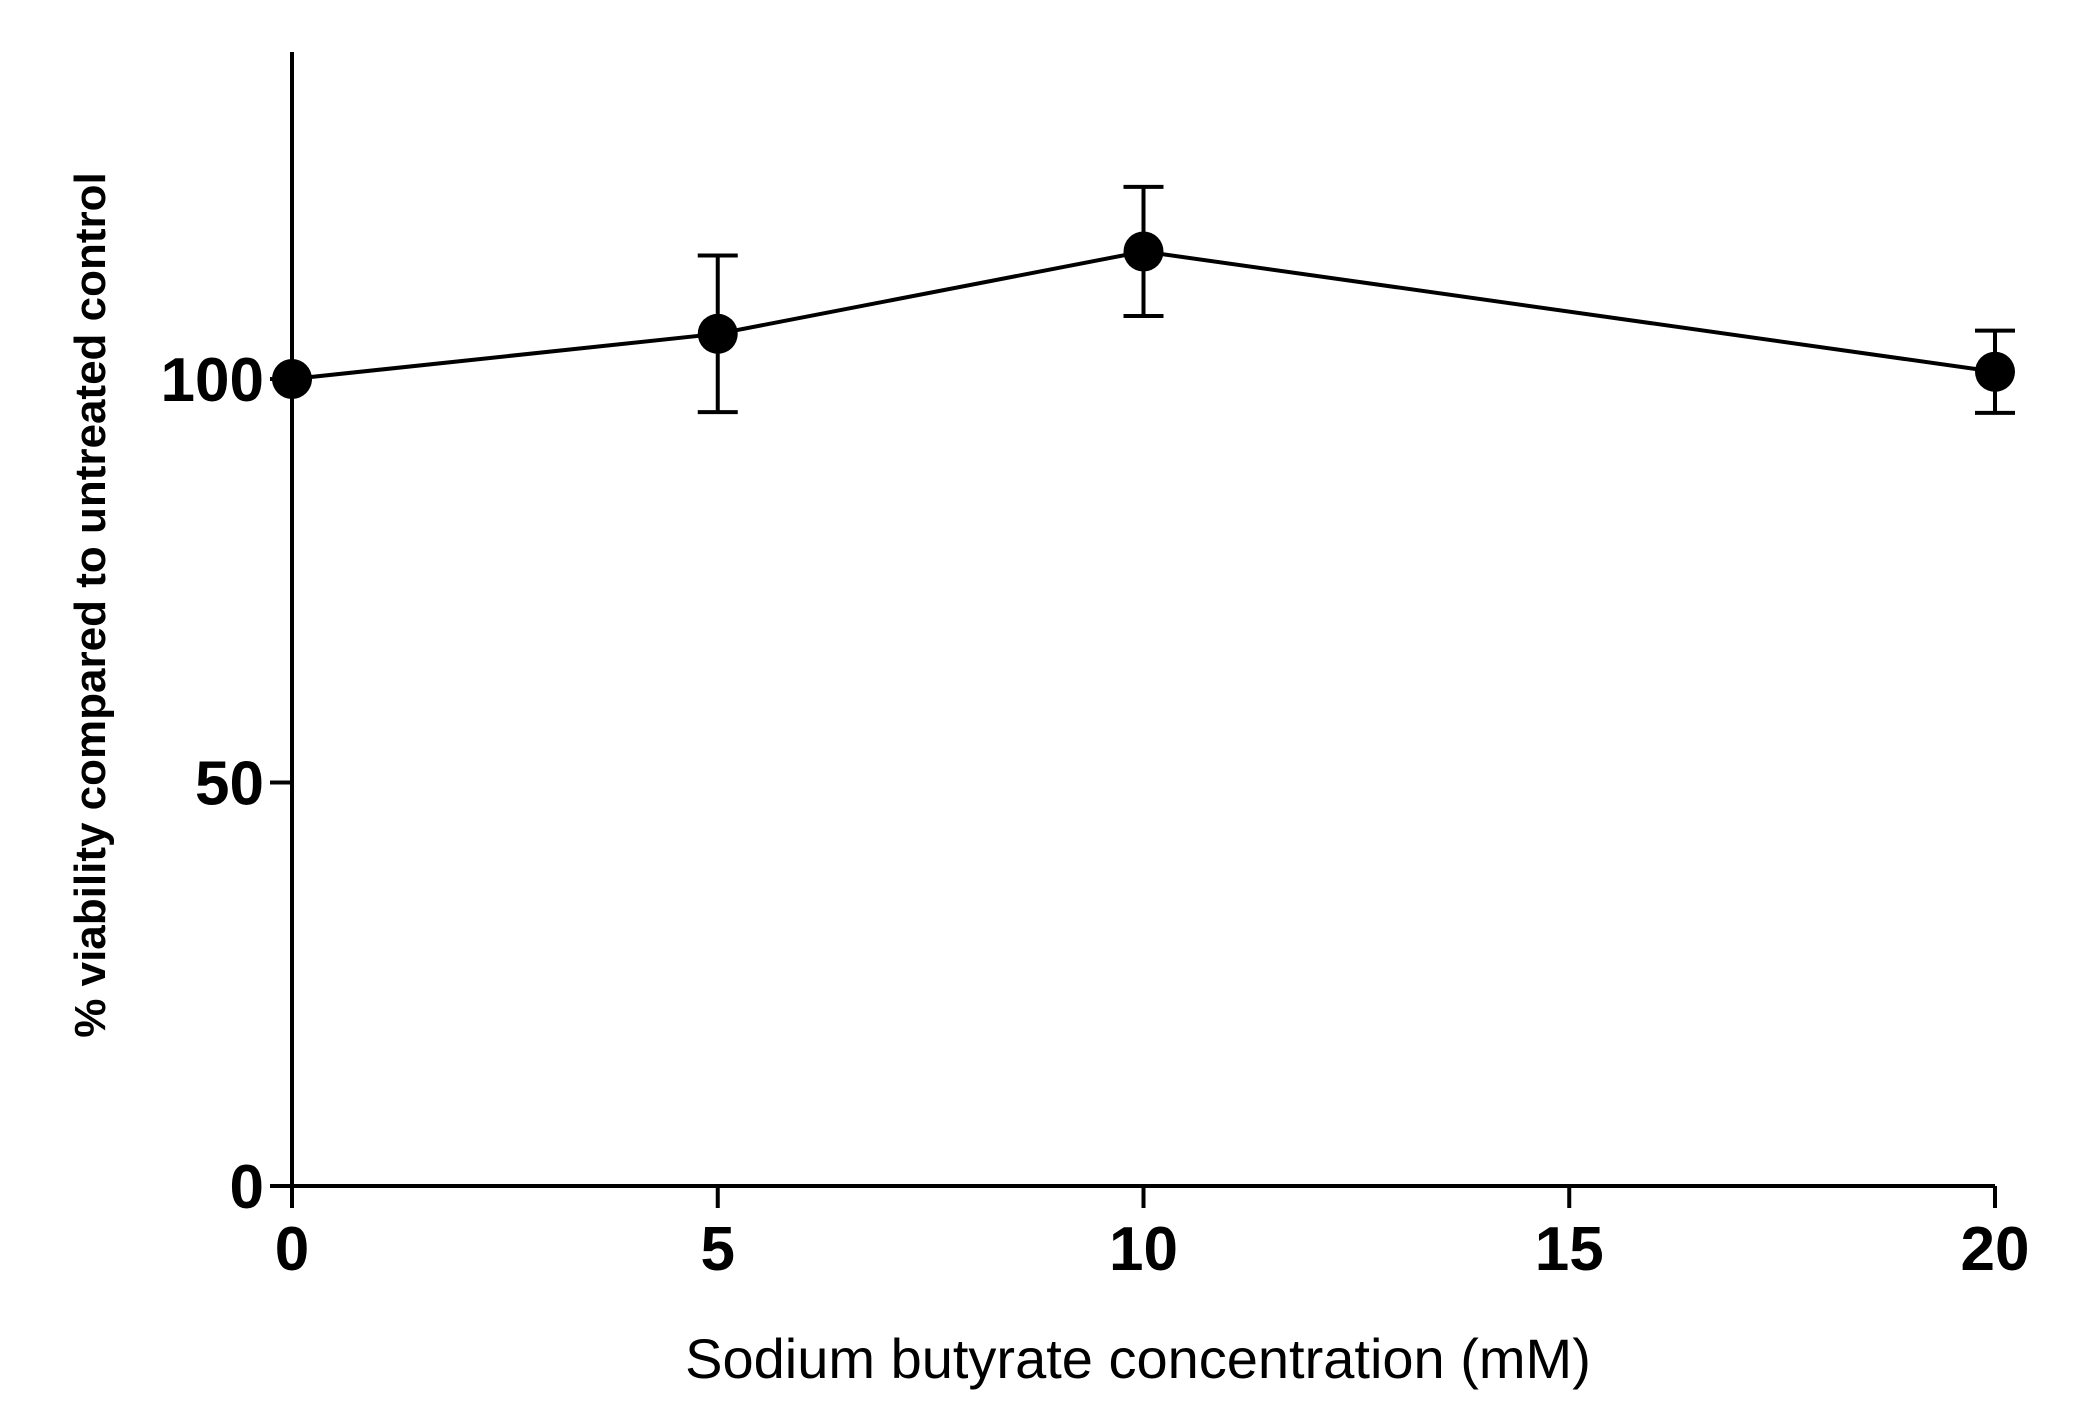  I want to click on y-axis: 0 50 100, so click(227, 637).